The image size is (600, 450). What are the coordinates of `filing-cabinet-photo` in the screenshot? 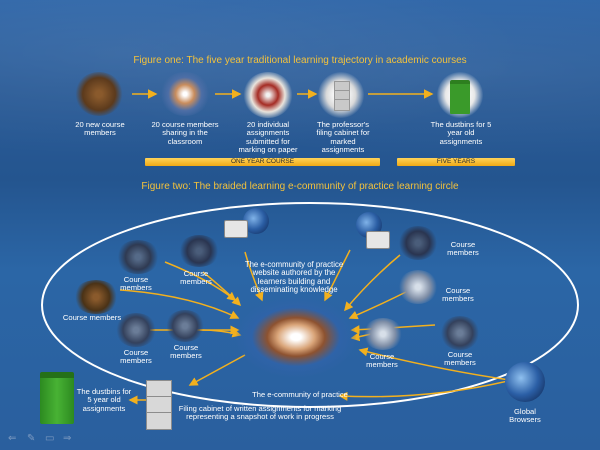 It's located at (341, 95).